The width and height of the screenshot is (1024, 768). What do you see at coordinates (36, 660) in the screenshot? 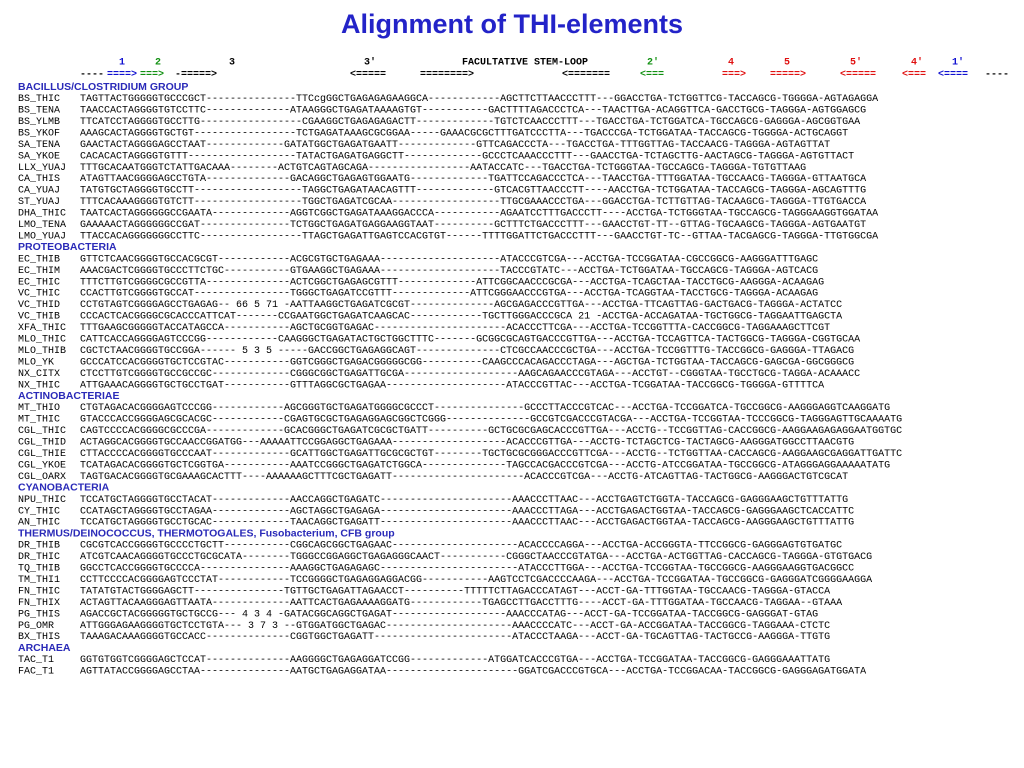
I see `sequence-name: TAC_T1` at bounding box center [36, 660].